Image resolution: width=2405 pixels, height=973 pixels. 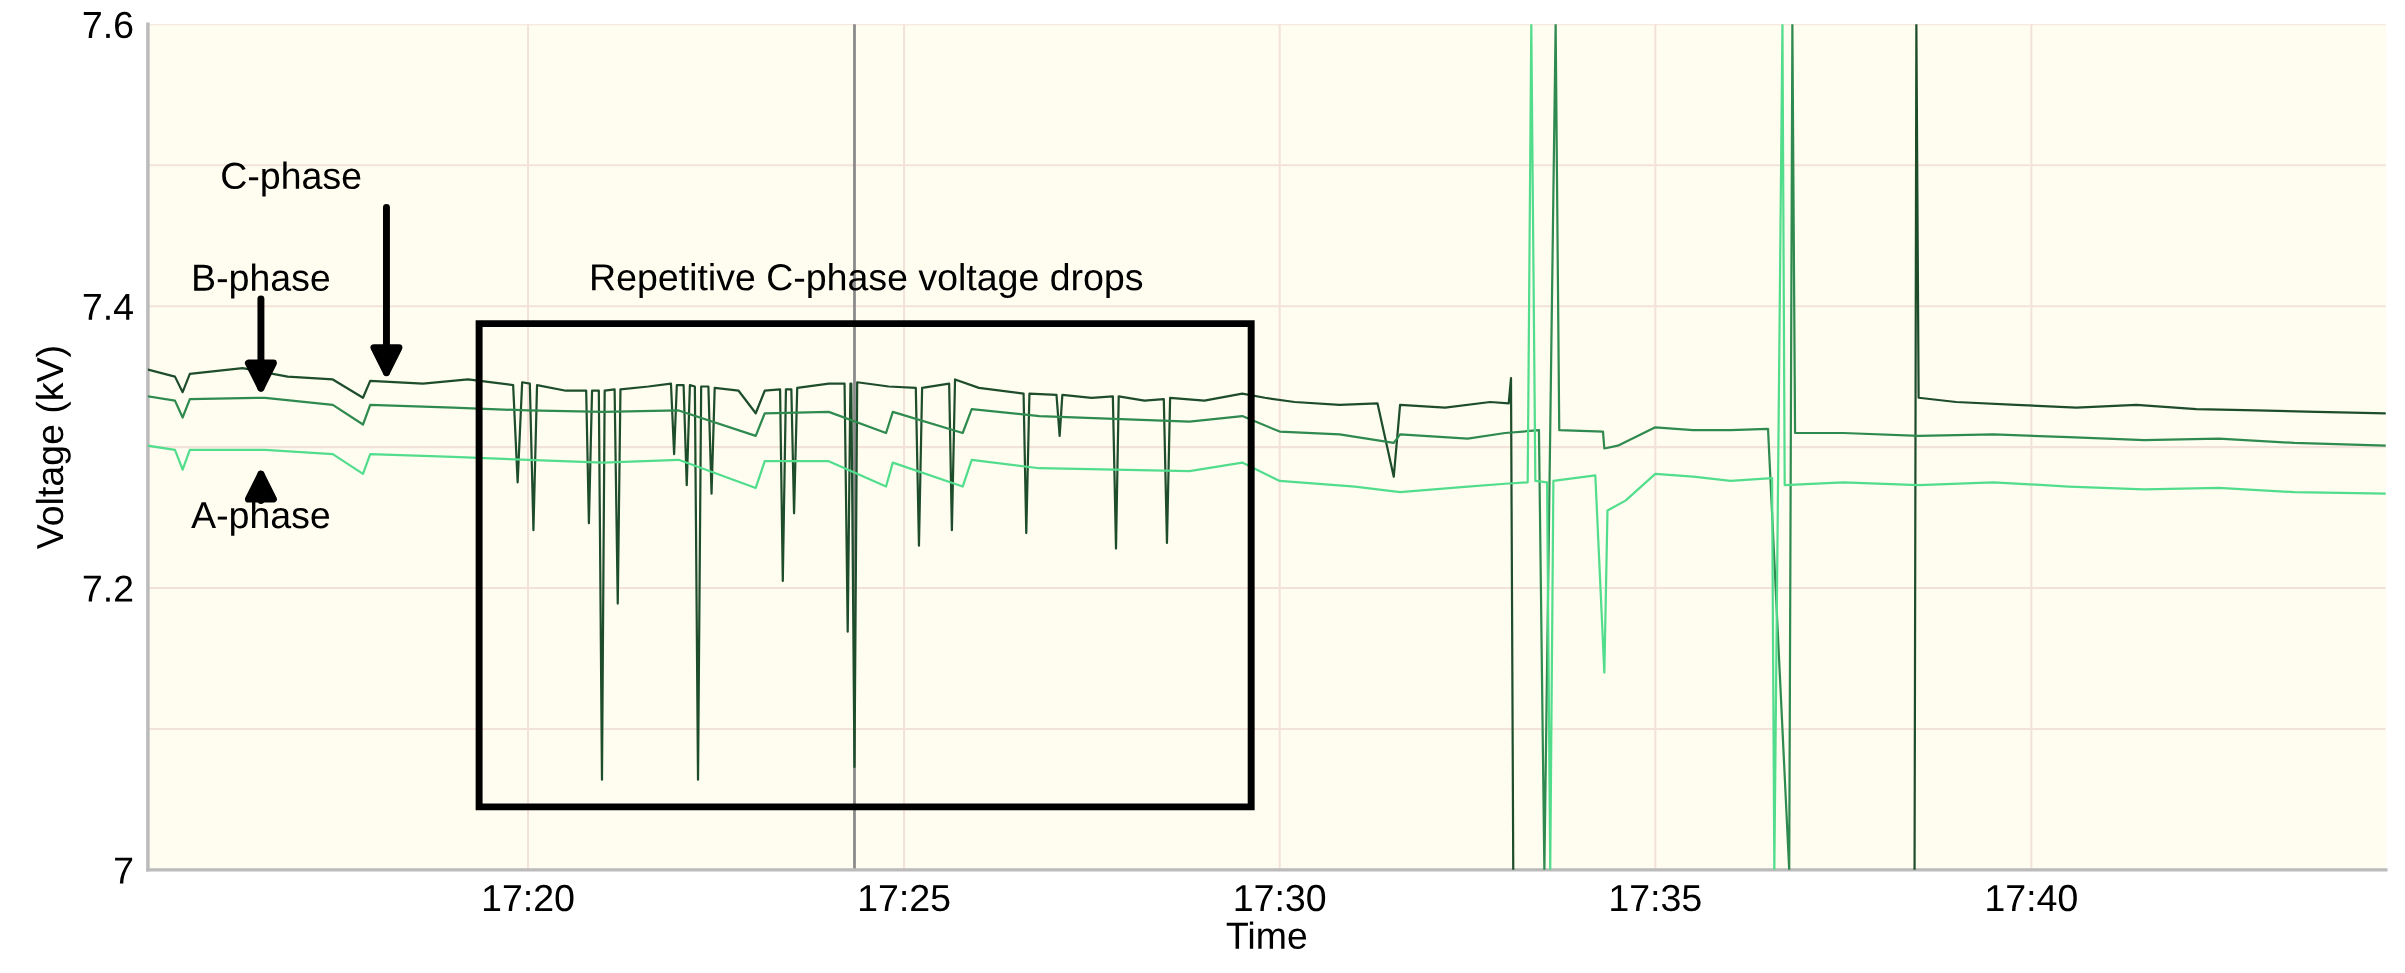 What do you see at coordinates (528, 898) in the screenshot?
I see `x-tick-label: 17:20` at bounding box center [528, 898].